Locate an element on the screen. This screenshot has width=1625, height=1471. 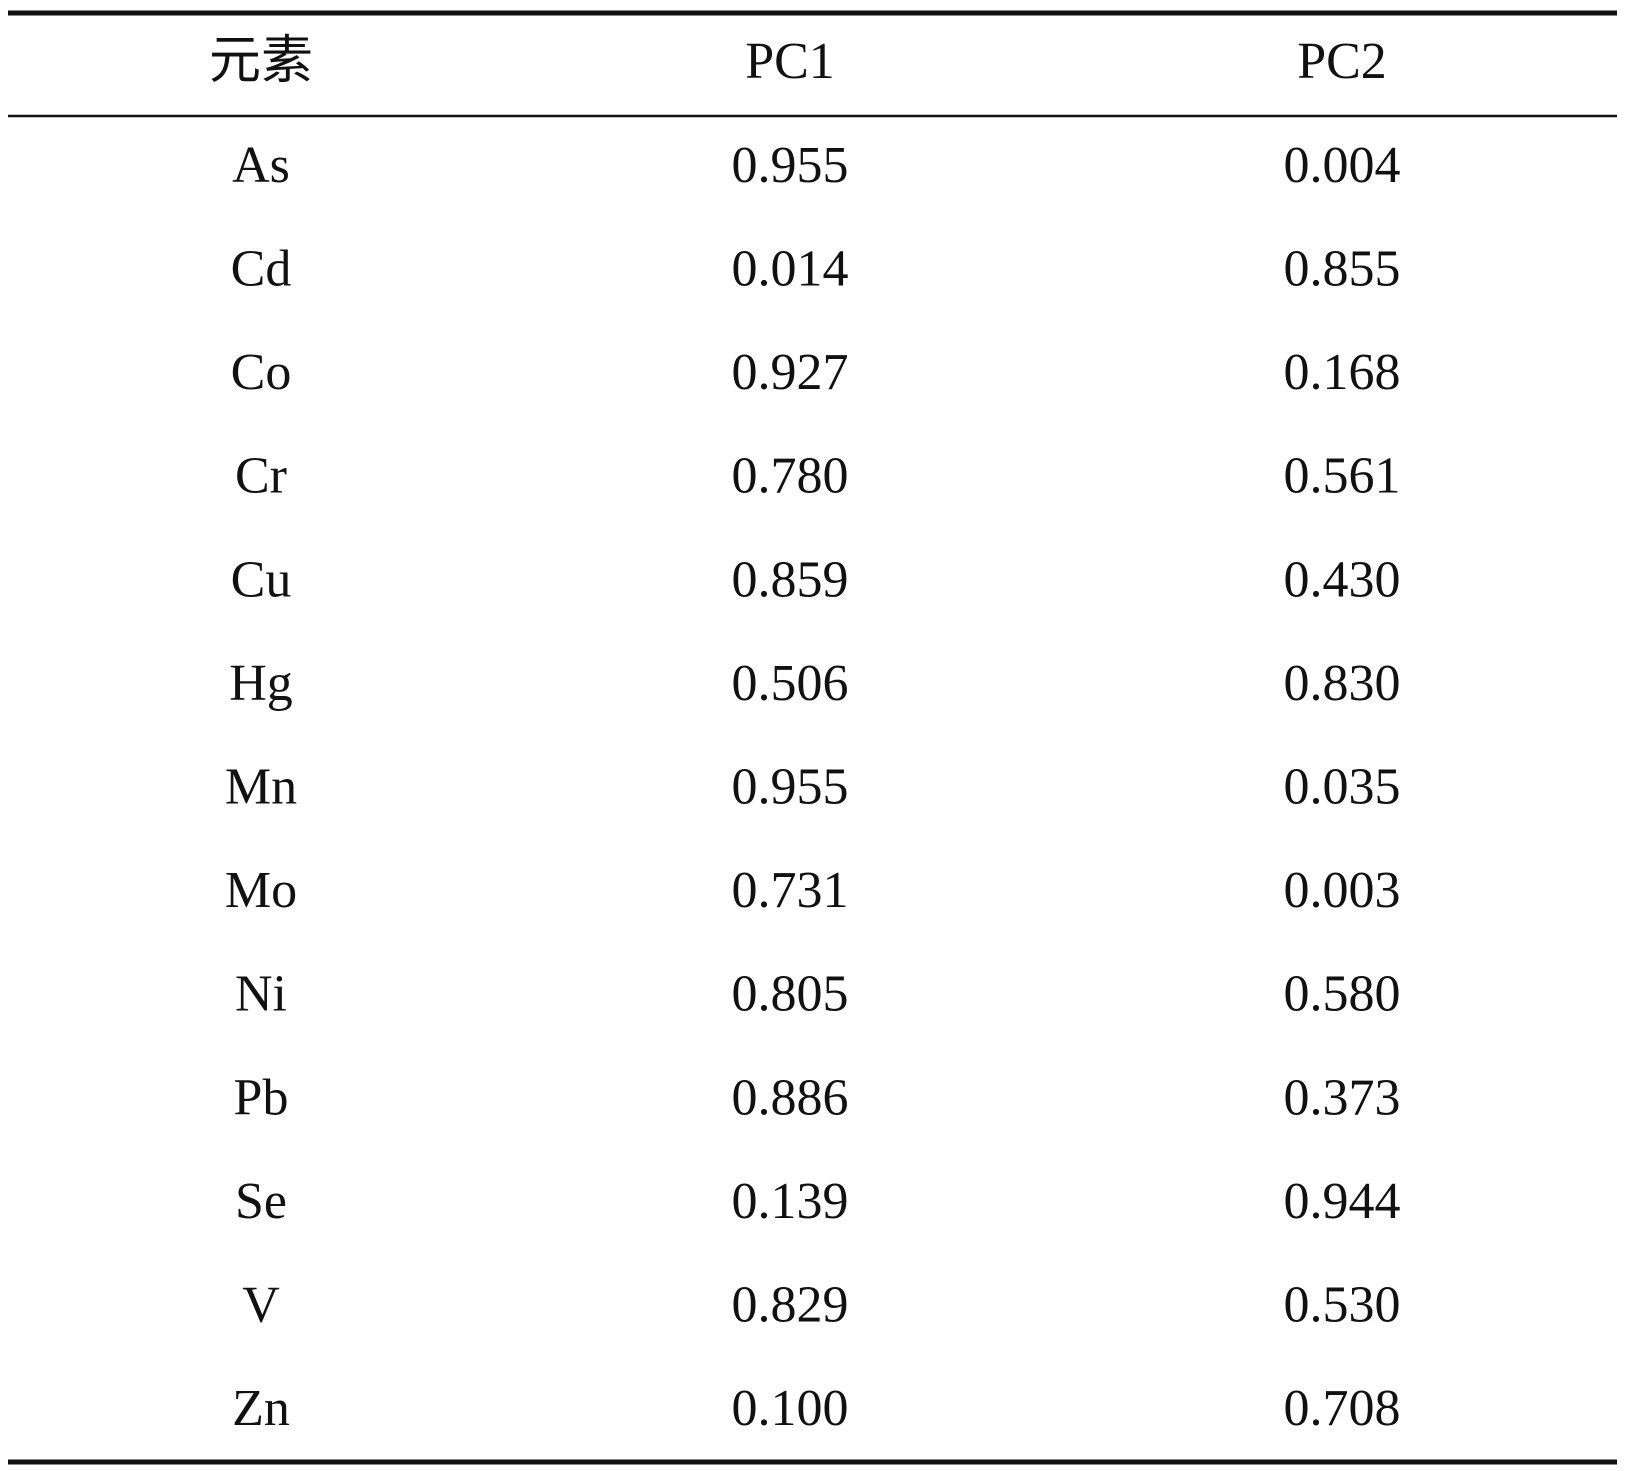
element-cell: As is located at coordinates (261, 165).